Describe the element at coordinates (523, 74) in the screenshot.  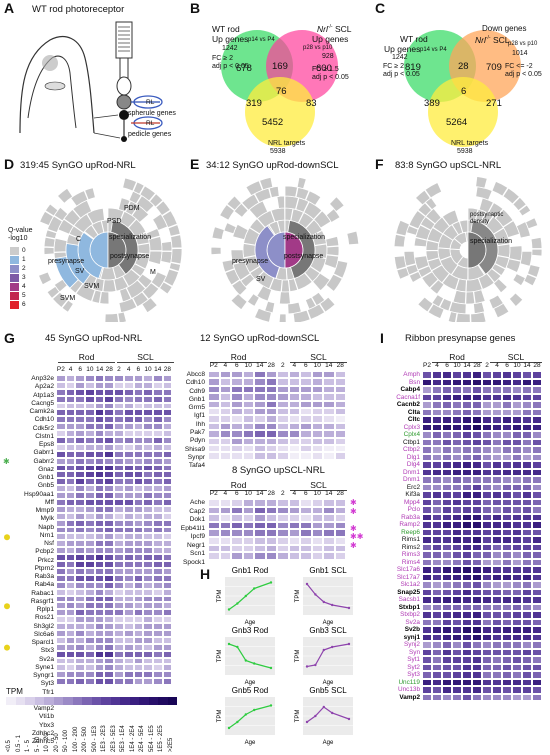
I see `venn-c-adj2: adj p < 0.05` at that location.